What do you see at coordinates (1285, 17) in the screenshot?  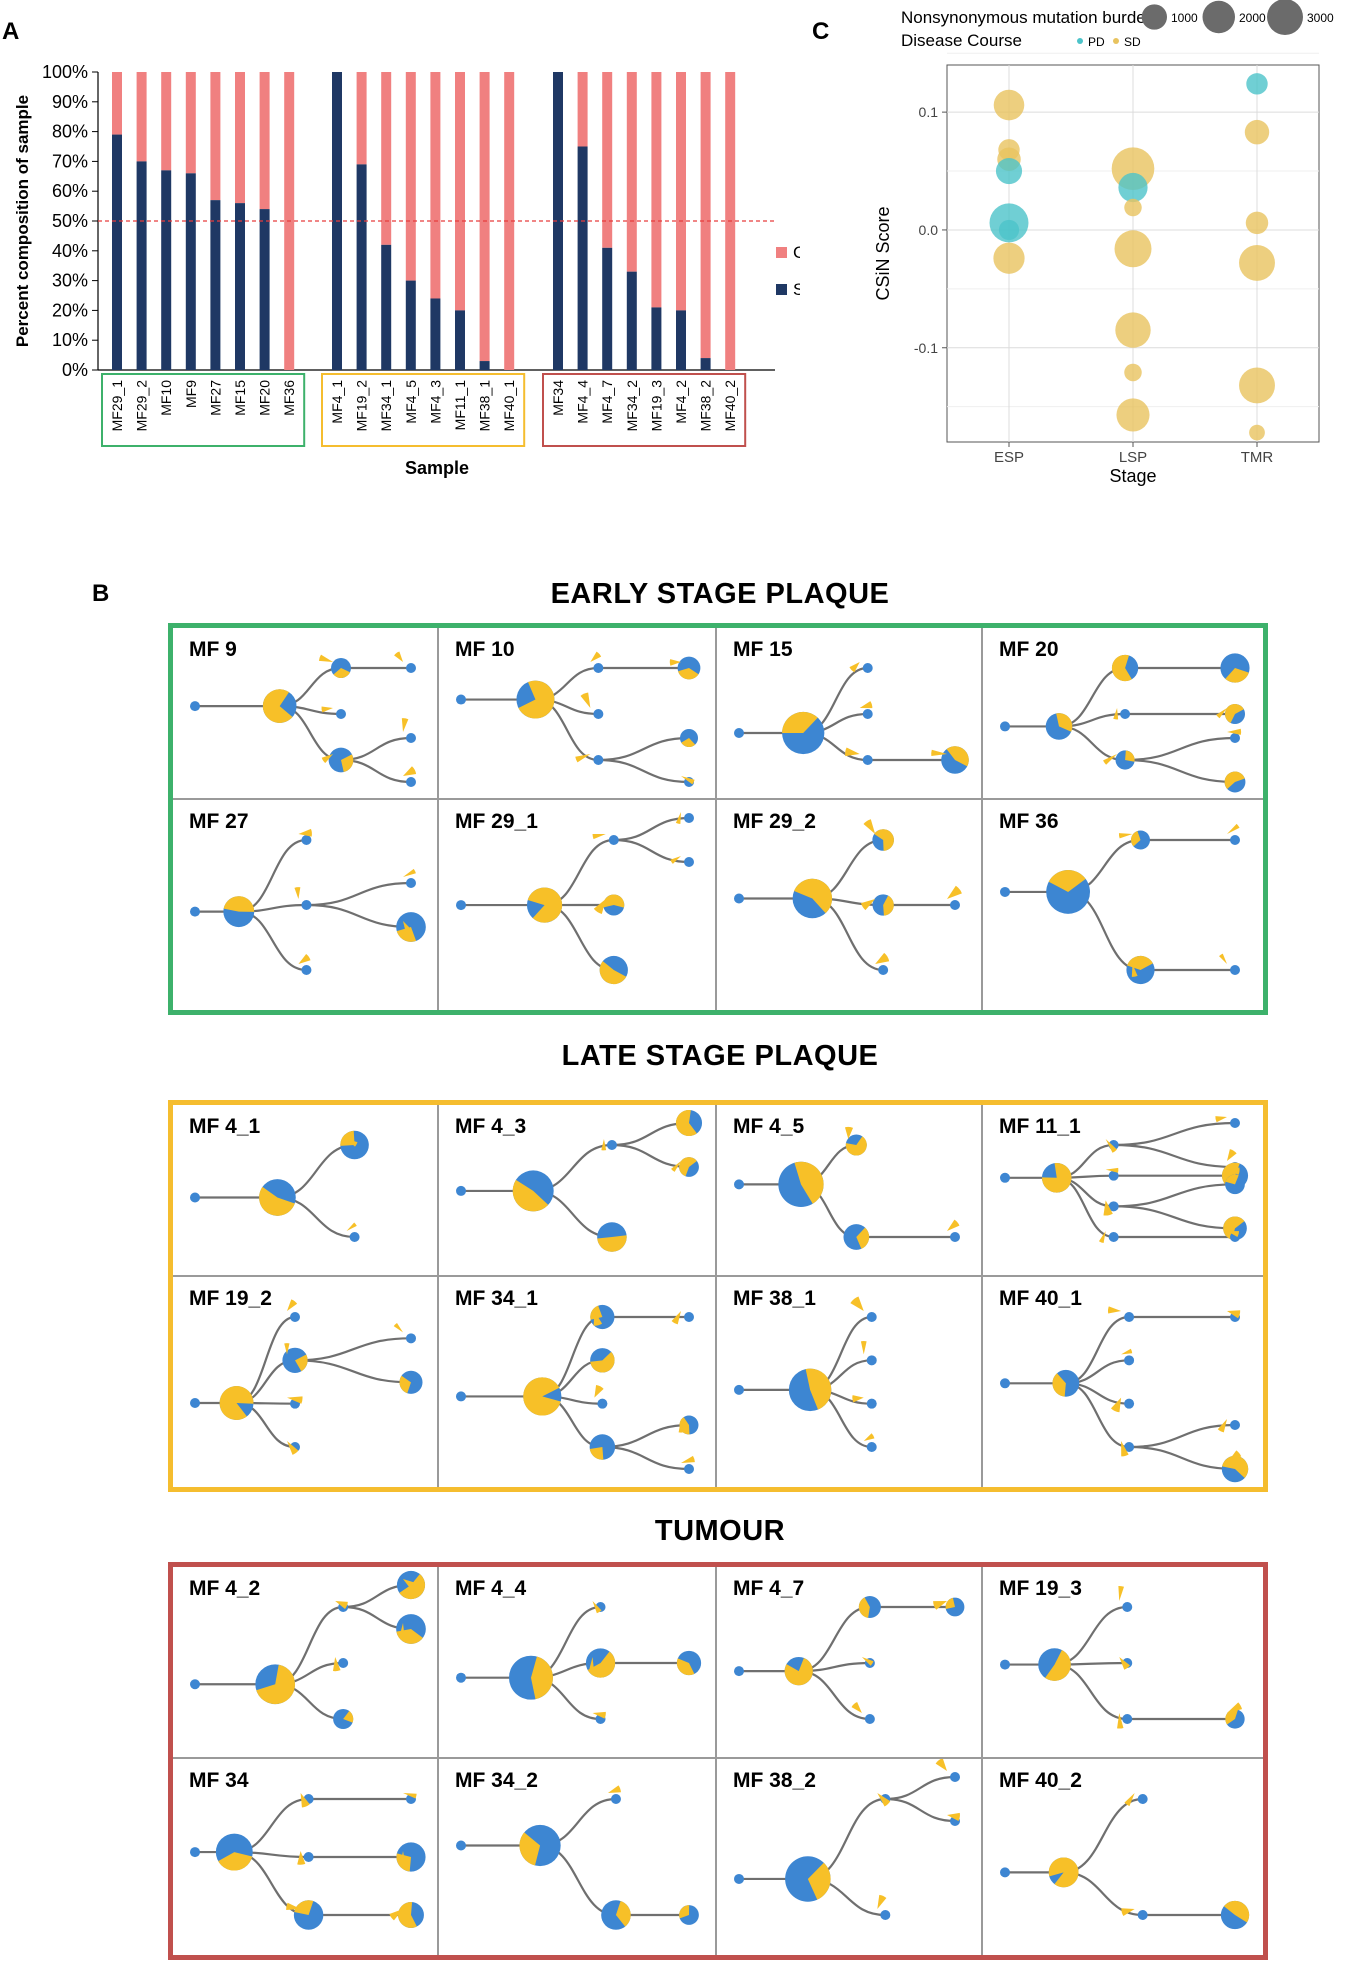 I see `legend-size-circle` at bounding box center [1285, 17].